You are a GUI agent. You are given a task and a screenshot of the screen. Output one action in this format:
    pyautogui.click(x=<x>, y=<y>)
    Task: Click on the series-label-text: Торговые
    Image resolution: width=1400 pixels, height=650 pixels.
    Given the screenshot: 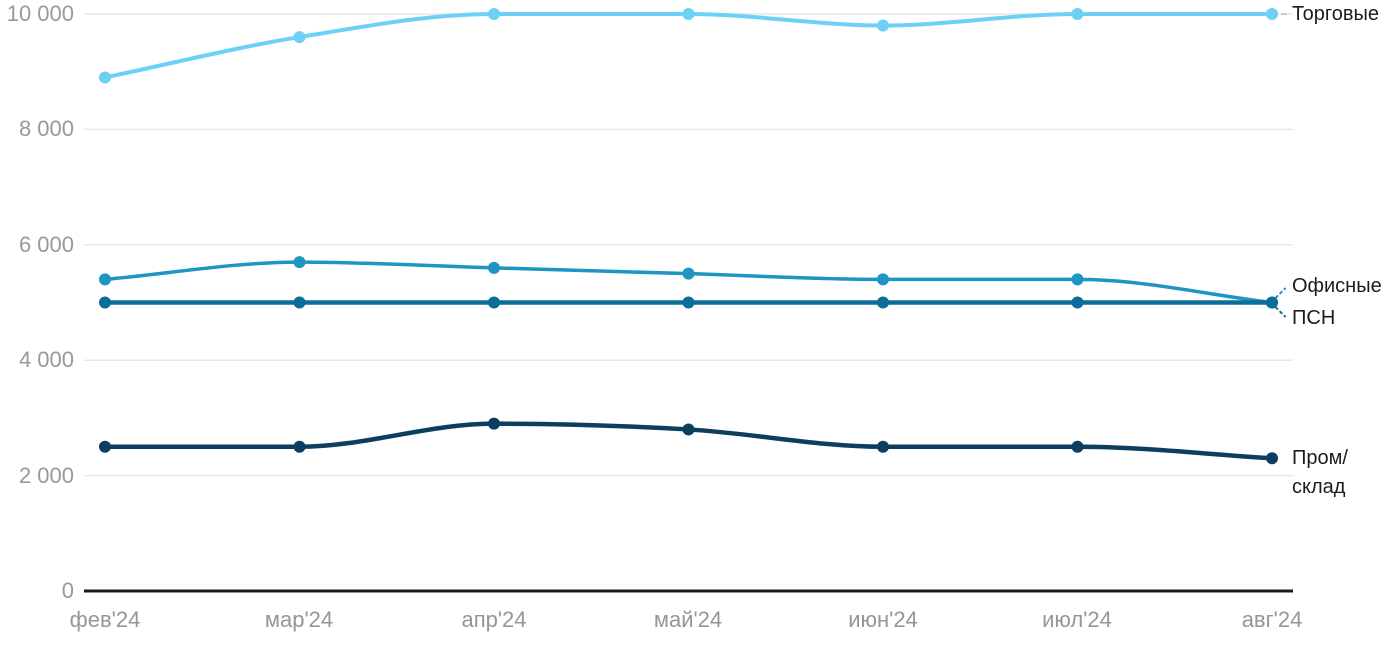 What is the action you would take?
    pyautogui.click(x=1336, y=14)
    